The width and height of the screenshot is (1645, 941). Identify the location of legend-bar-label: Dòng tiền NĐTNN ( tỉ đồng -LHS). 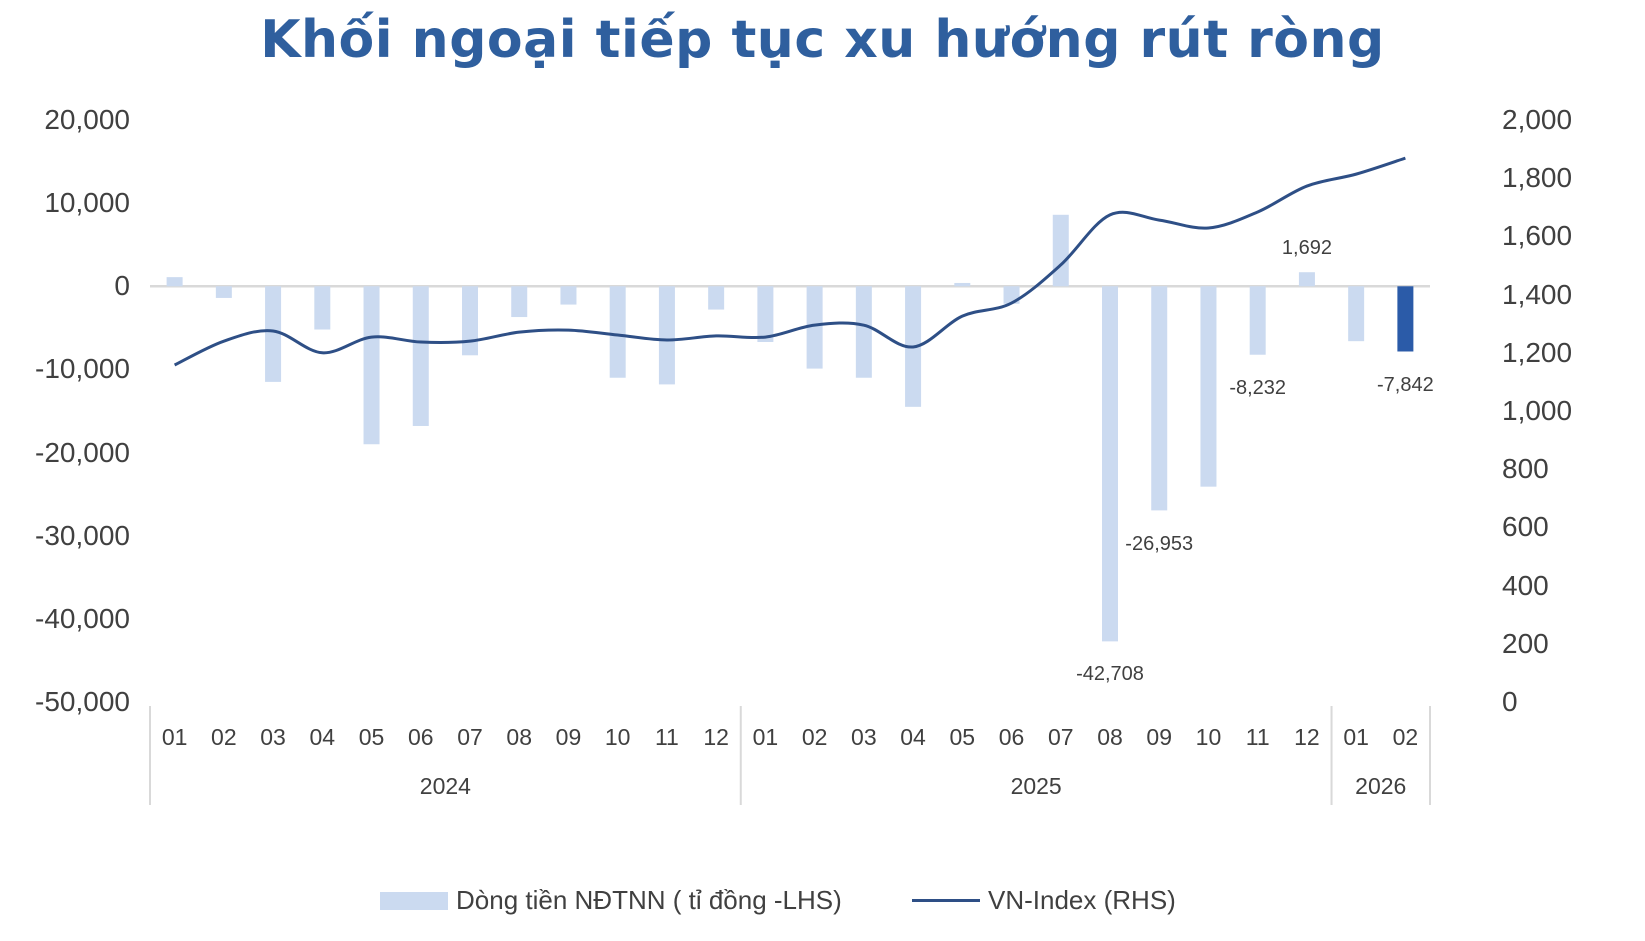
(649, 900).